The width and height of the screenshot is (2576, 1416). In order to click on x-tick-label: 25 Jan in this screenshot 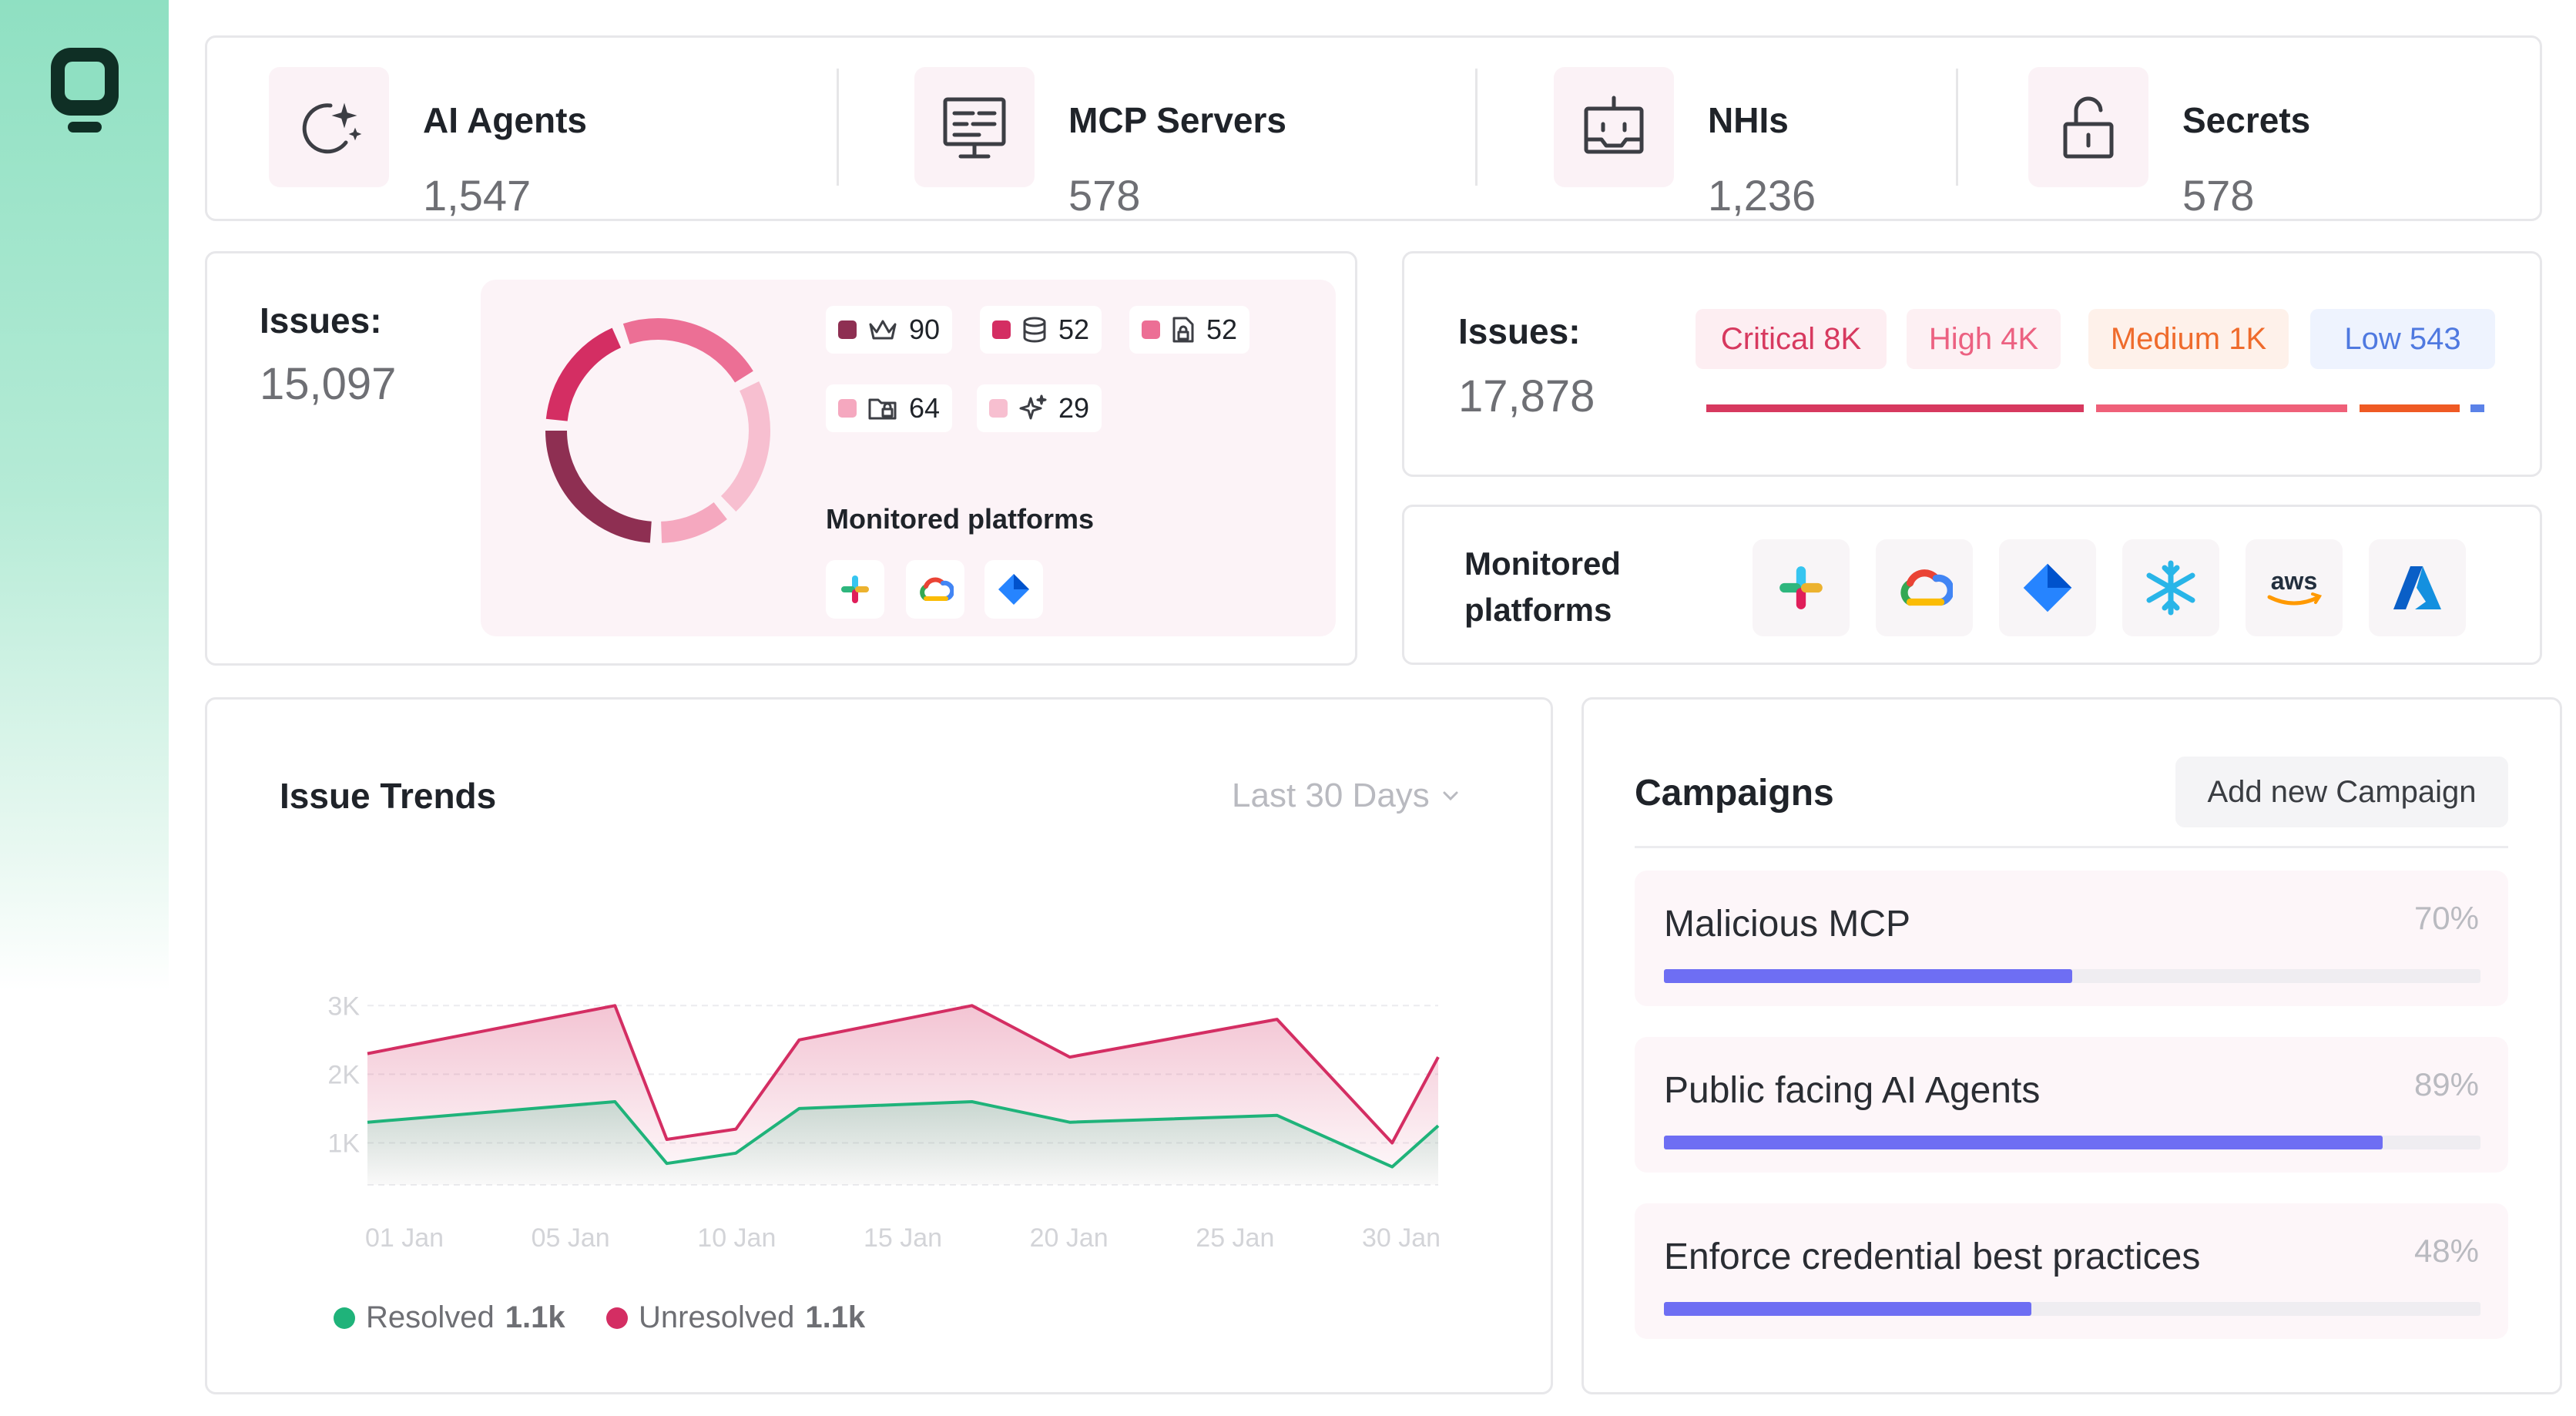, I will do `click(1235, 1238)`.